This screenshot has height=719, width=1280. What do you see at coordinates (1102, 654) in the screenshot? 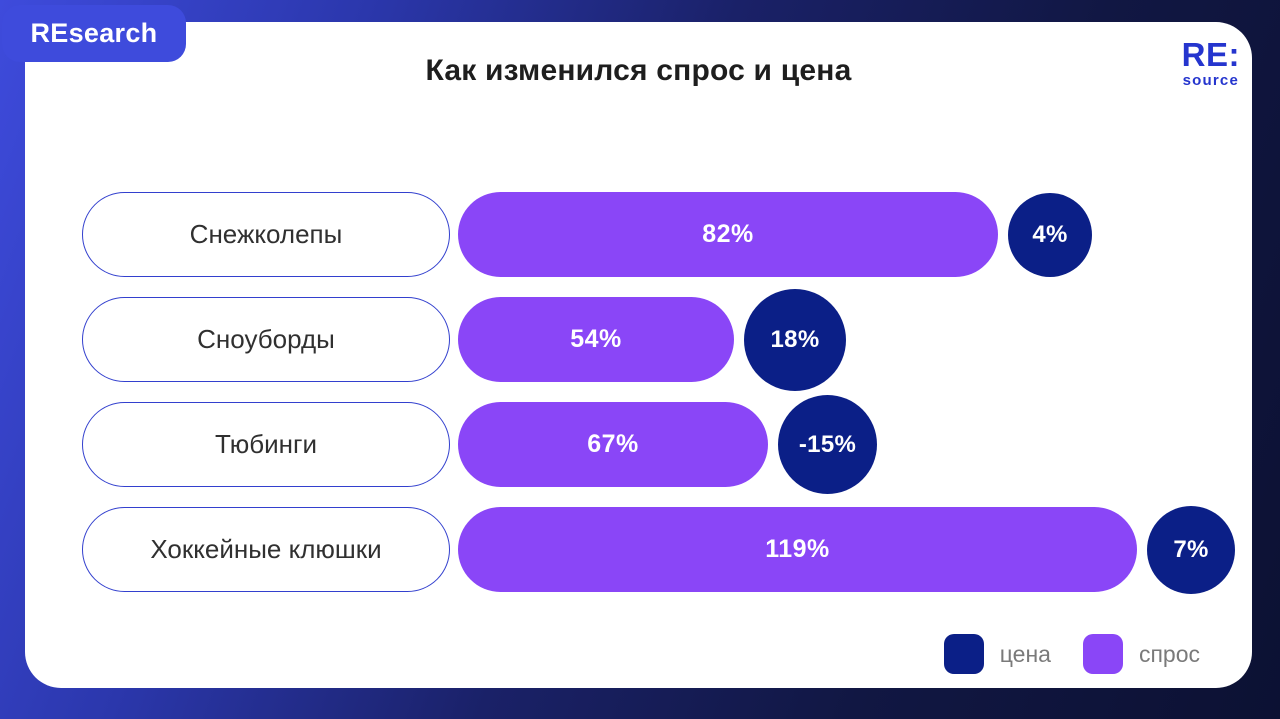
I see `demand-swatch` at bounding box center [1102, 654].